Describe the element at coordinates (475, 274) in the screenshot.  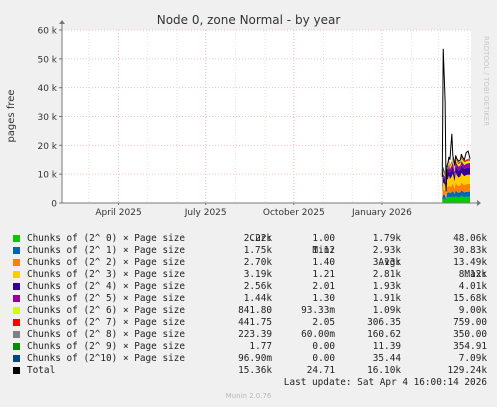
I see `legend-header-max: Max:` at that location.